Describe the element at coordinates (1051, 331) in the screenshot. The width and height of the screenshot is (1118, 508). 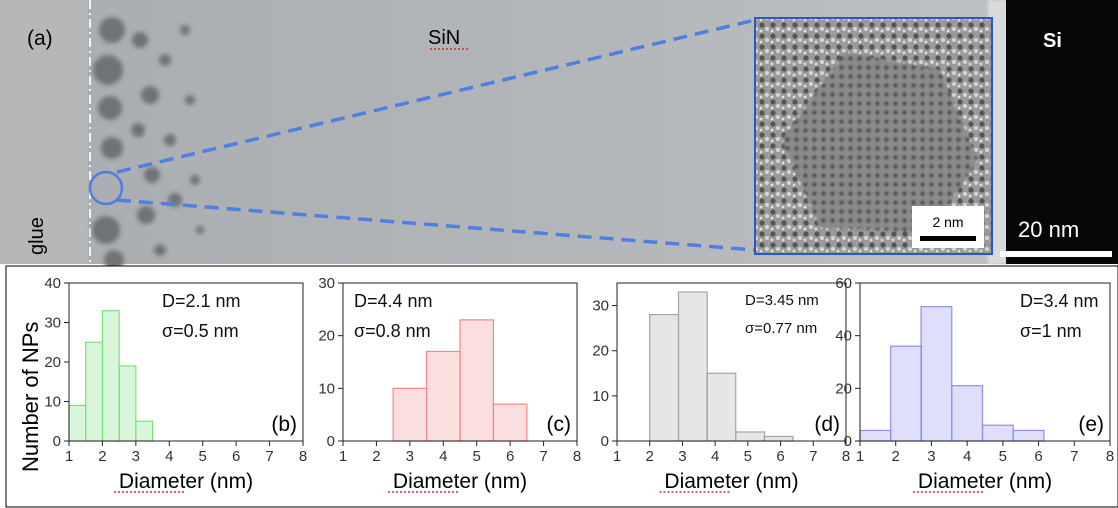
I see `stats-label: σ=1 nm` at that location.